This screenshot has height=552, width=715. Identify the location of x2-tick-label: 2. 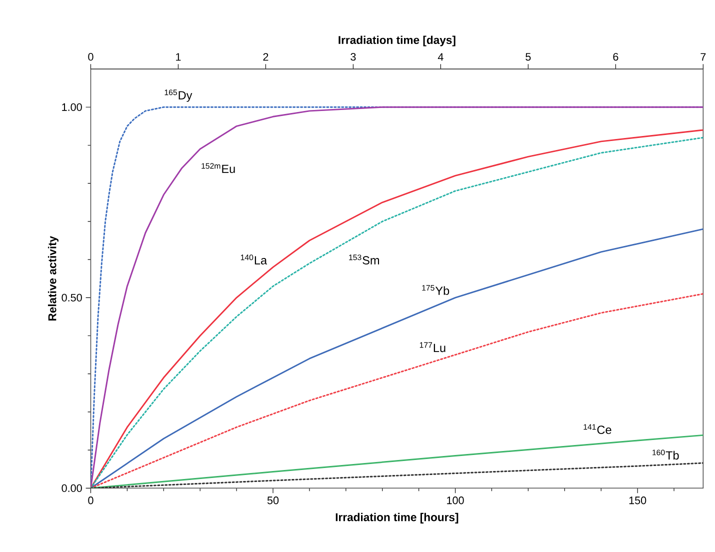
(265, 56).